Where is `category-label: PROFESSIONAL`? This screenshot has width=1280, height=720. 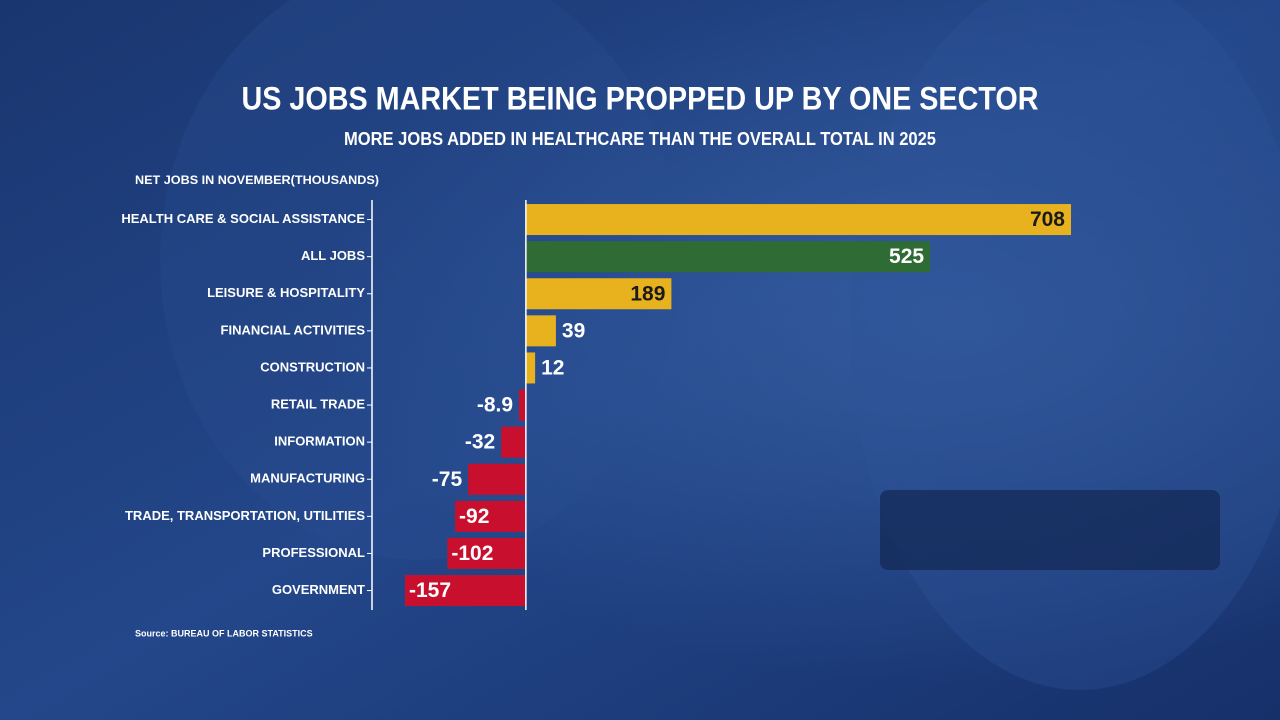
category-label: PROFESSIONAL is located at coordinates (313, 552).